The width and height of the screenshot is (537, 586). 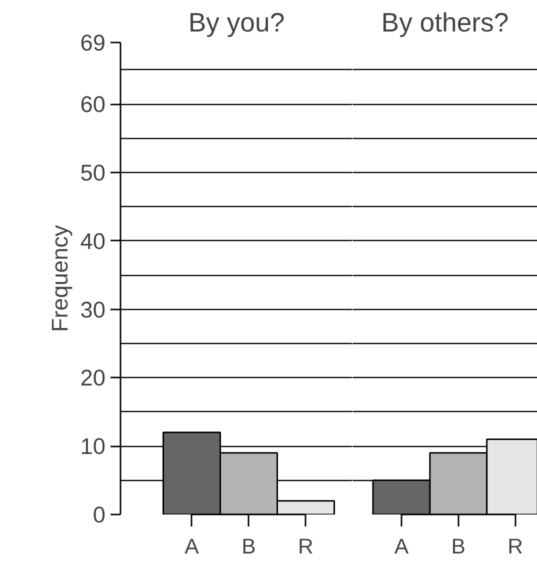 I want to click on y-tick-label: 40, so click(x=93, y=241).